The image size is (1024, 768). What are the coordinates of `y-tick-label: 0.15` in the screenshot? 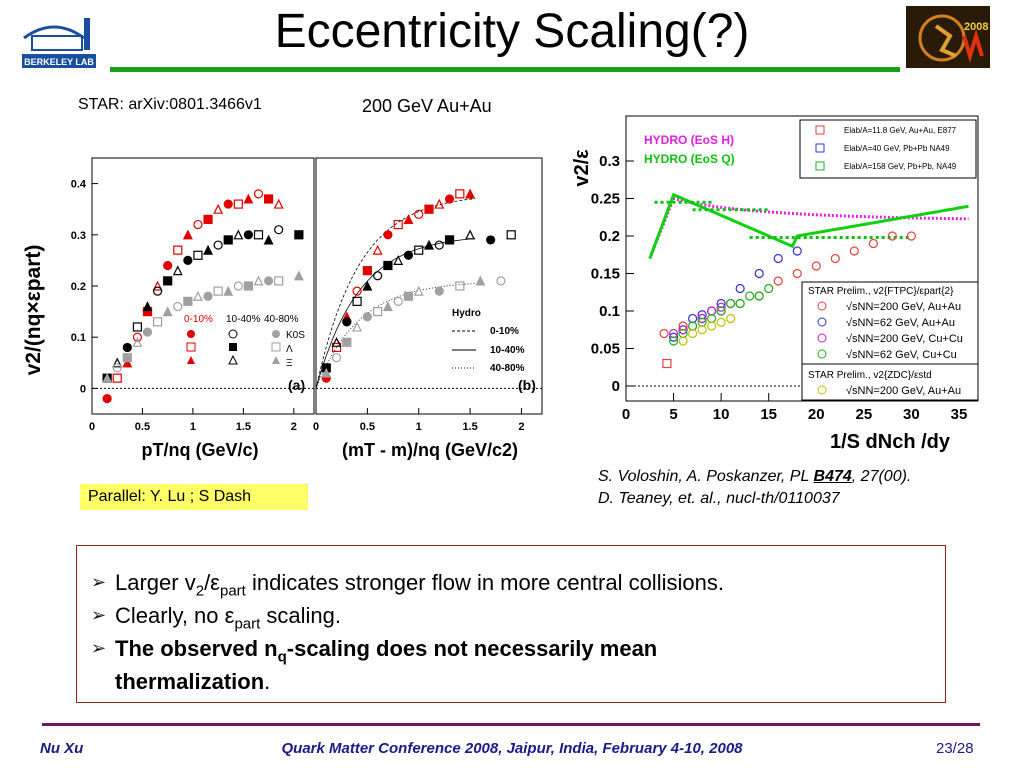 It's located at (605, 274).